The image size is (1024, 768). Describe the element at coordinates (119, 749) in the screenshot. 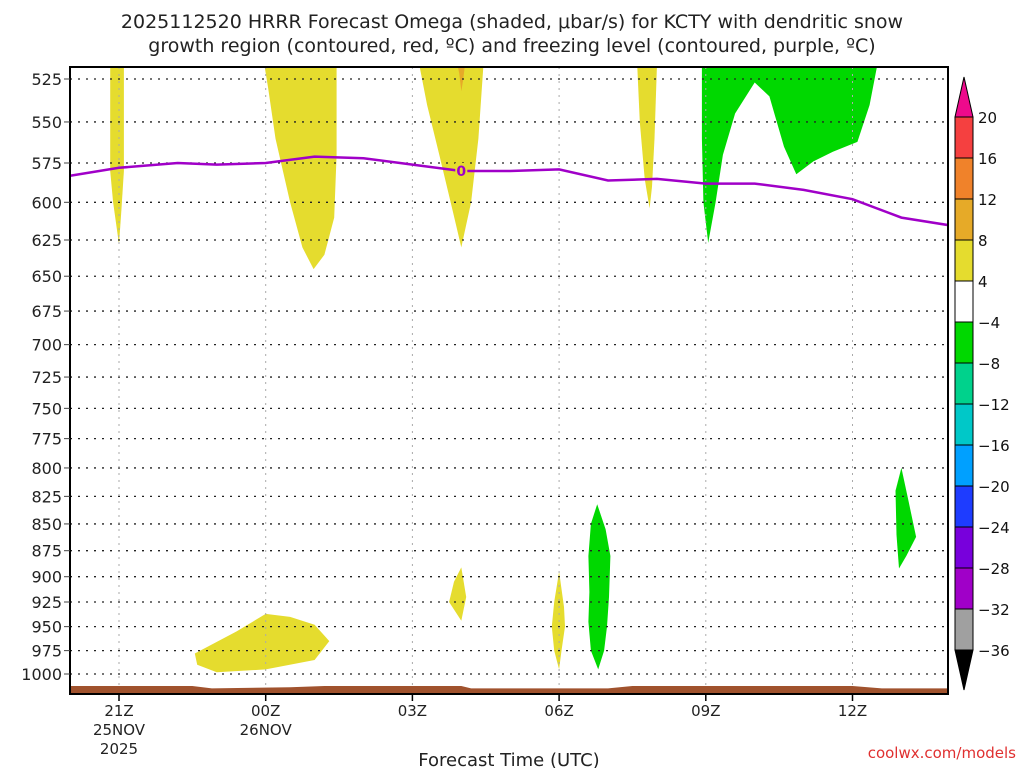

I see `x-tick-label: 2025` at that location.